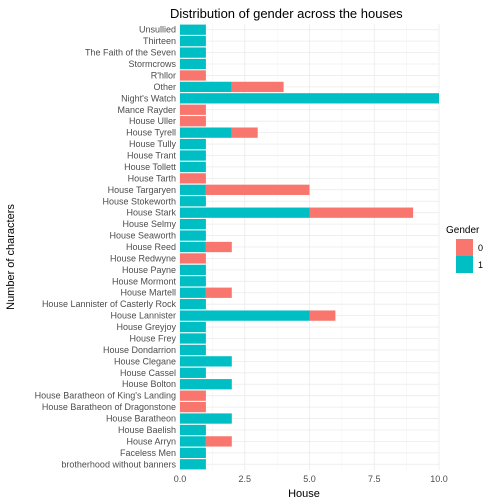 The width and height of the screenshot is (504, 504). Describe the element at coordinates (142, 236) in the screenshot. I see `y-tick-label: House Seaworth` at that location.